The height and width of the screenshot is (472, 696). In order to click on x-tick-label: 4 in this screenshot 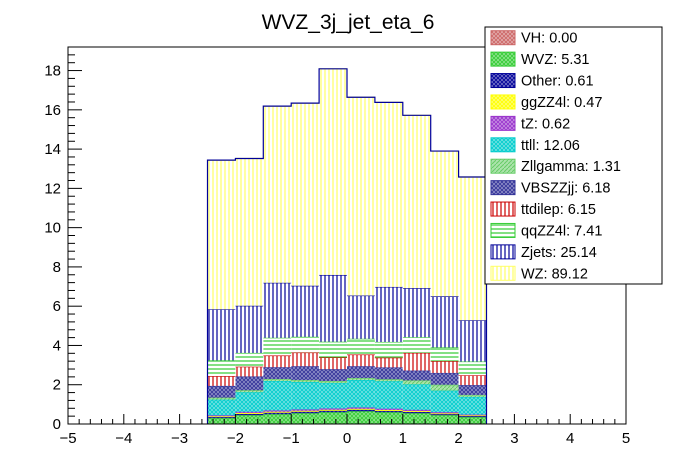, I will do `click(570, 438)`.